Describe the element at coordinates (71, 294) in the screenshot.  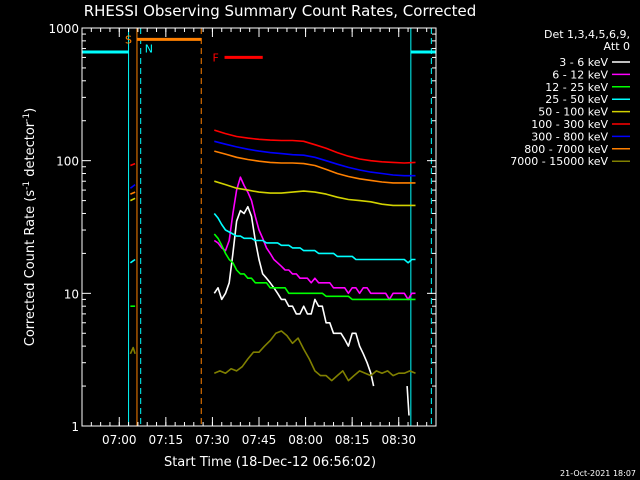
I see `y-tick-label: 10` at that location.